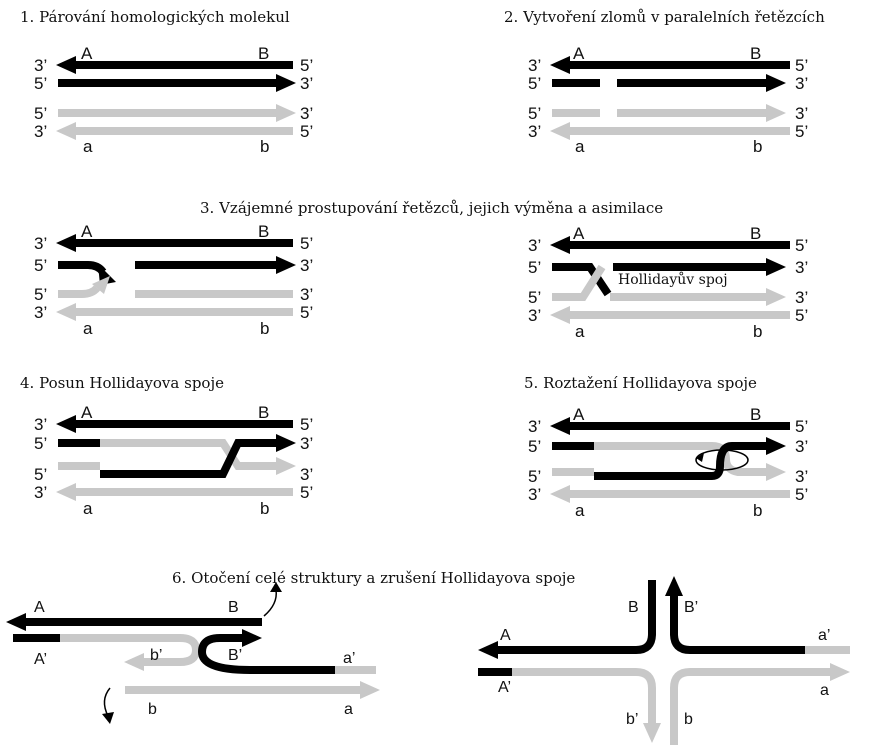  I want to click on rotation-arrow-icon, so click(700, 457).